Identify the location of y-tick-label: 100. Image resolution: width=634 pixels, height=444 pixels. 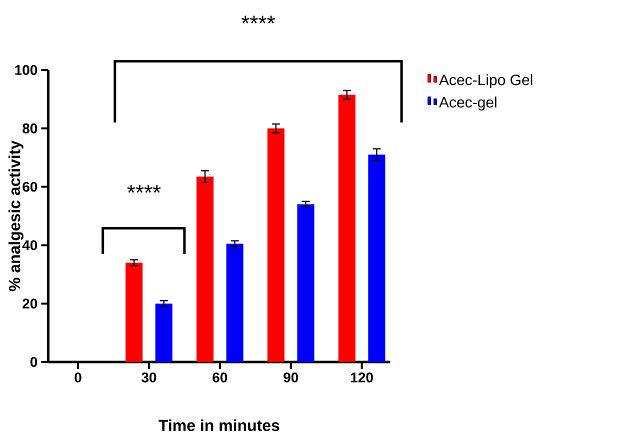
(26, 70).